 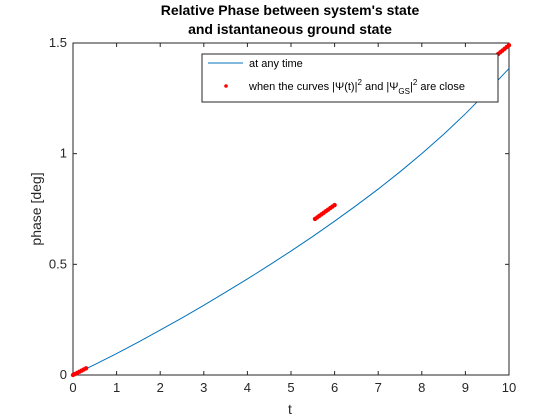 I want to click on x-tick-label: 9, so click(x=465, y=387).